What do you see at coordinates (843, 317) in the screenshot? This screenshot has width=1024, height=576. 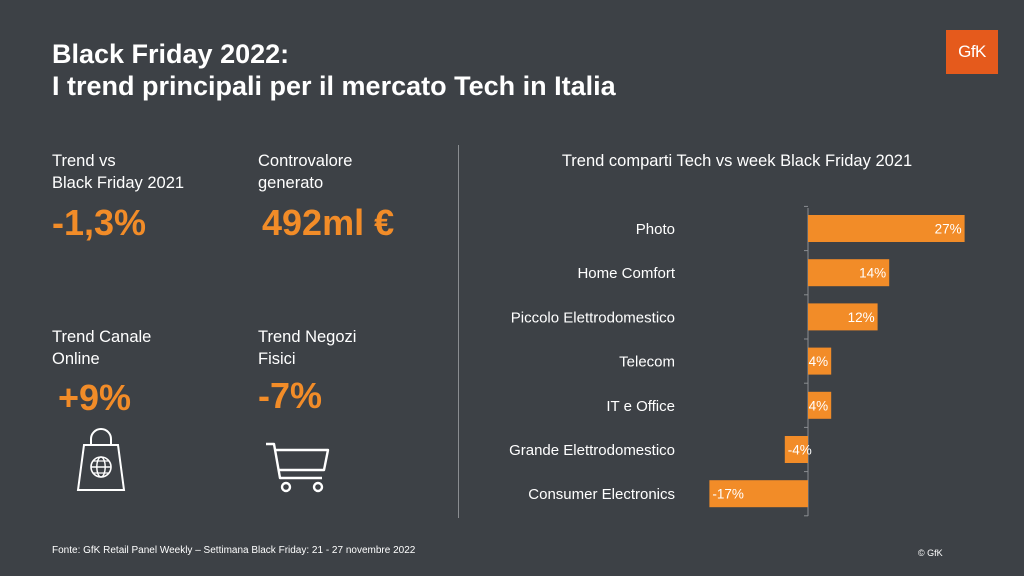 I see `bar-piccolo-elettrodomestico` at bounding box center [843, 317].